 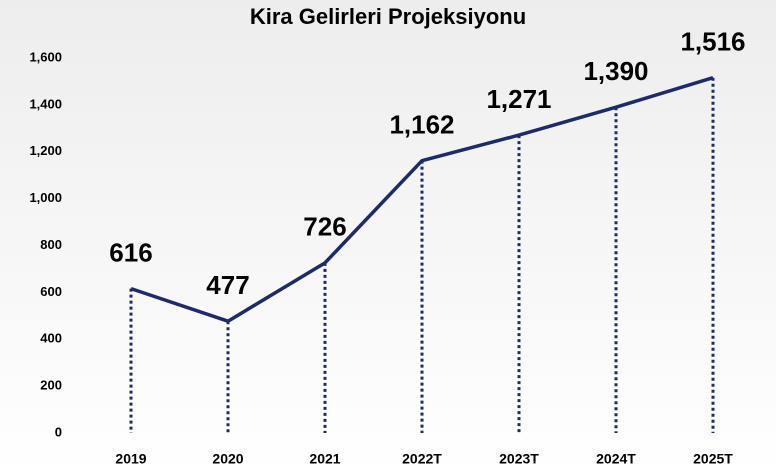 What do you see at coordinates (45, 197) in the screenshot?
I see `y-tick-label: 1,000` at bounding box center [45, 197].